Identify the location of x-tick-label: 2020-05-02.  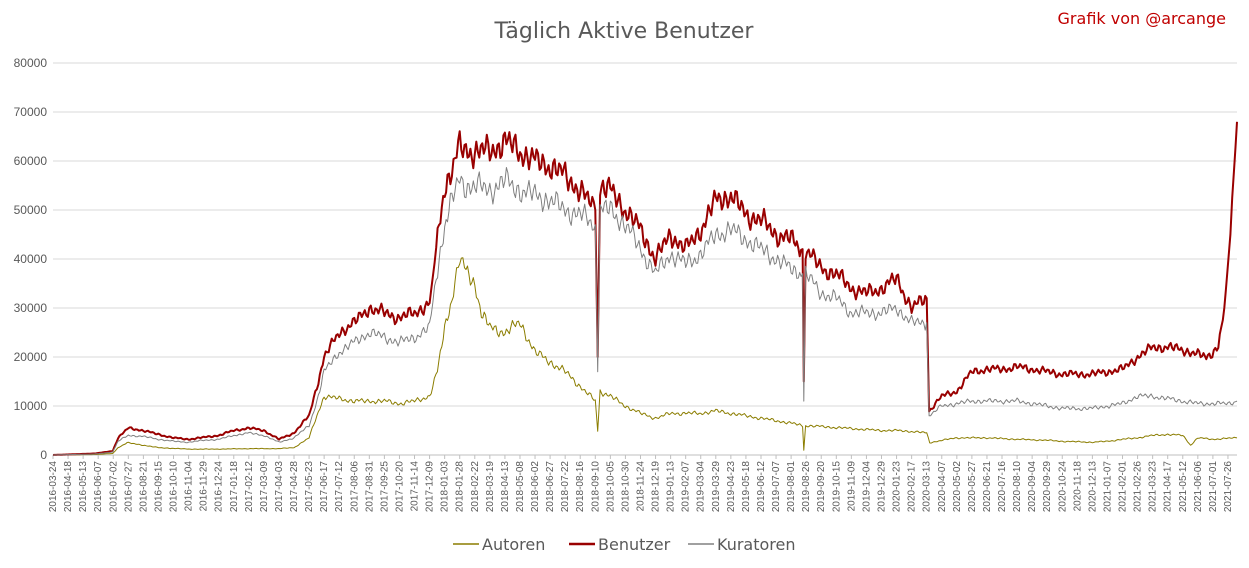
(957, 487).